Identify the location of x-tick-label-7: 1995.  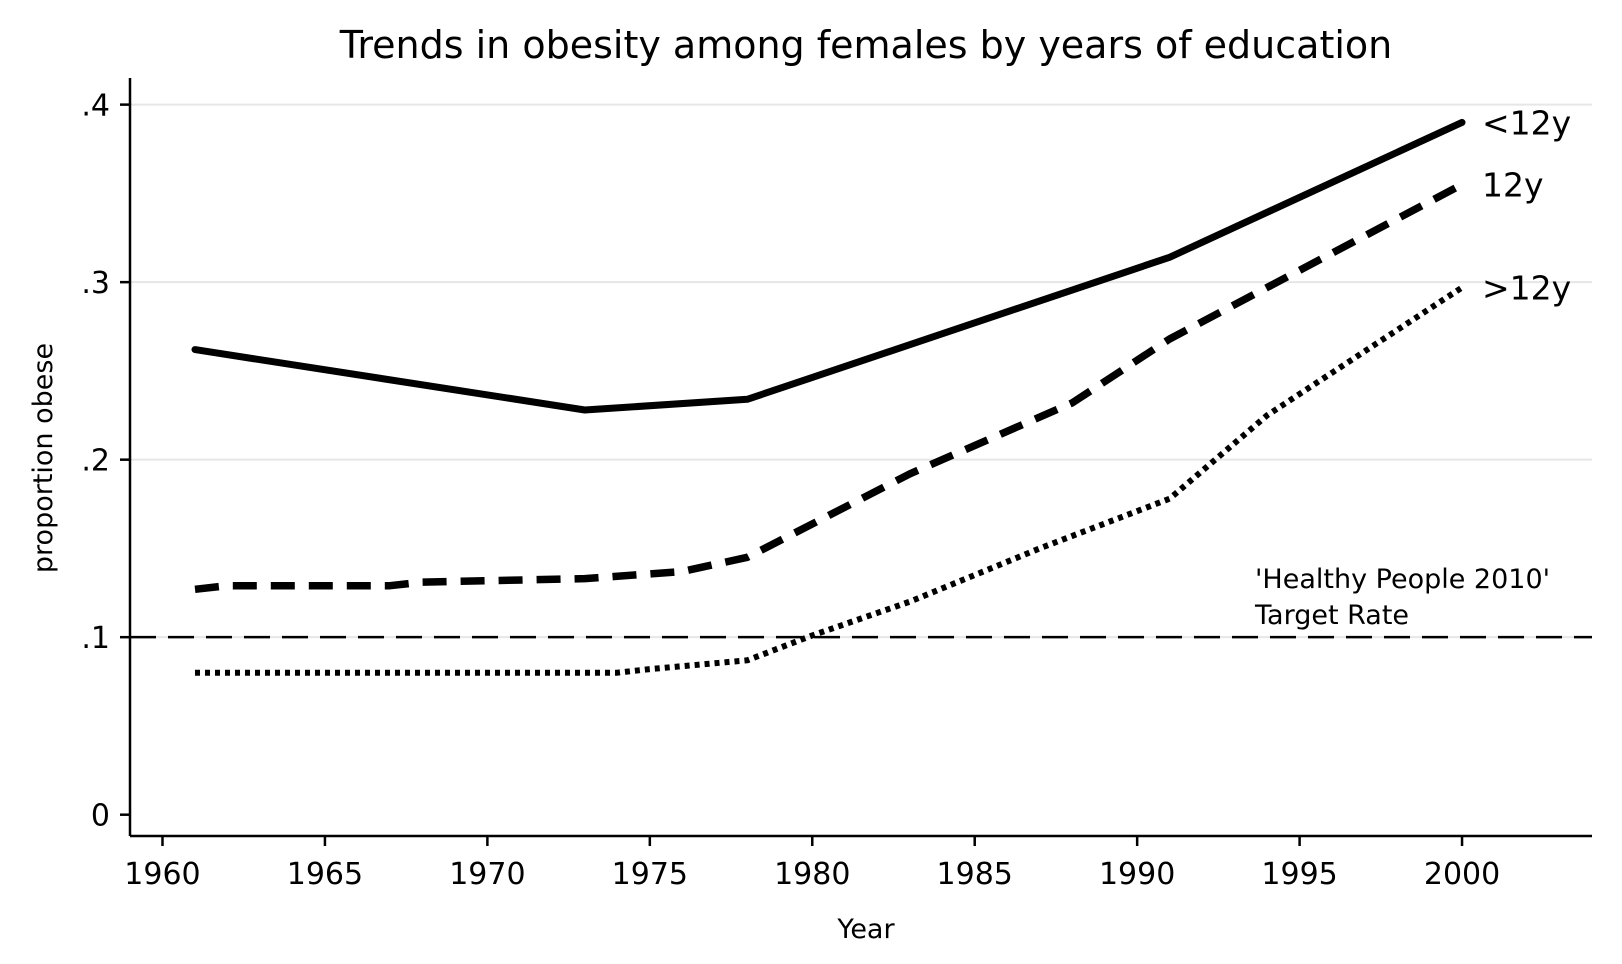
(1299, 874).